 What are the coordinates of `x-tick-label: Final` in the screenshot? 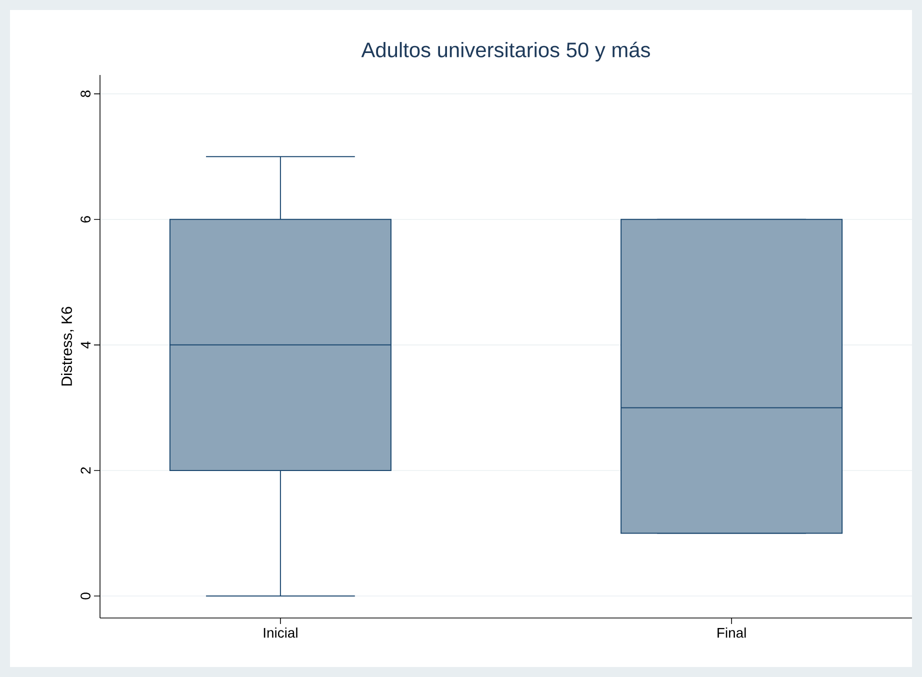 It's located at (732, 633).